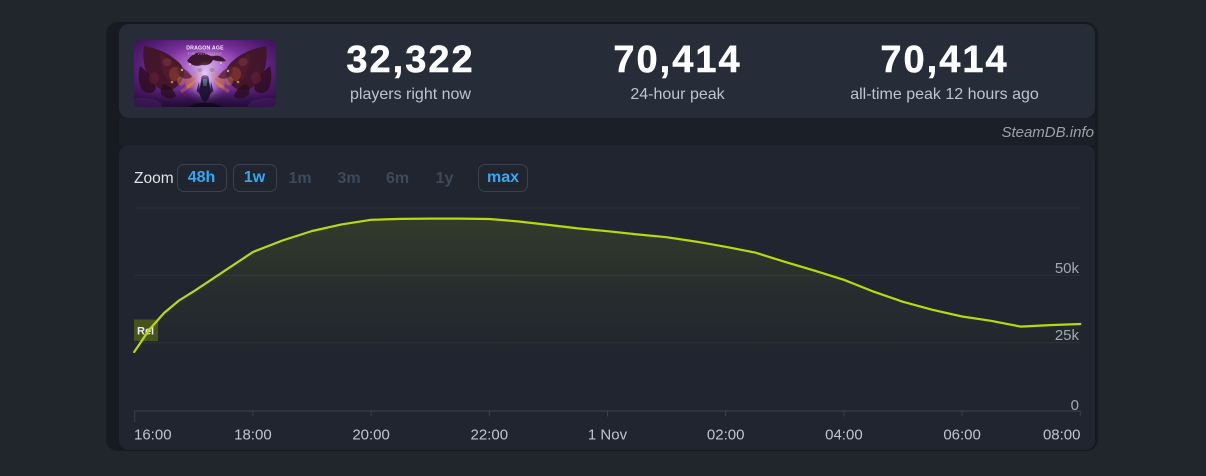 The image size is (1206, 476). What do you see at coordinates (608, 435) in the screenshot?
I see `svg-text: 1 Nov` at bounding box center [608, 435].